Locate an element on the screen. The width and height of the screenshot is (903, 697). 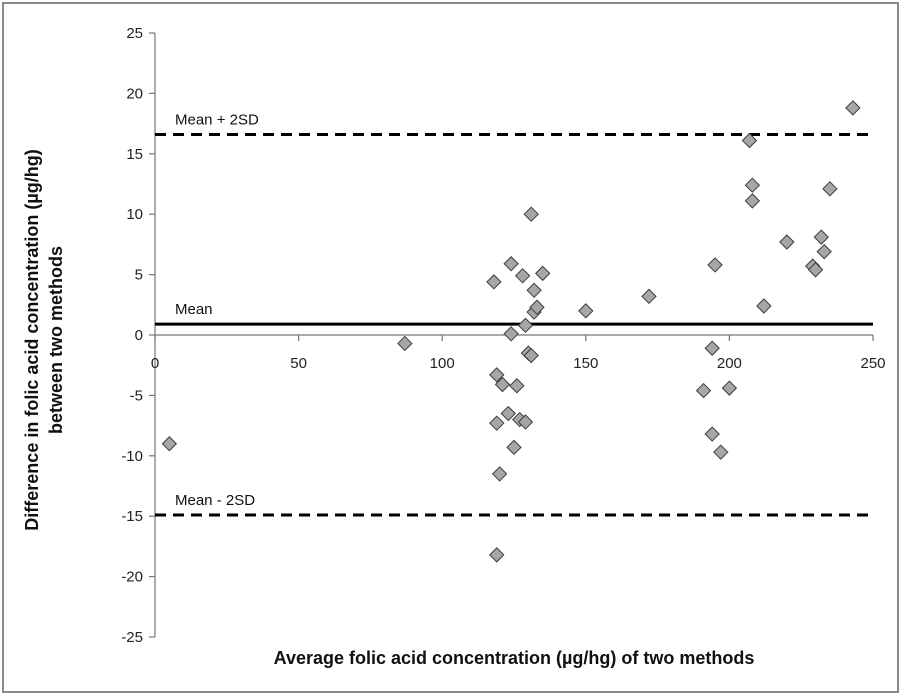
y-tick-label: 20 is located at coordinates (134, 93).